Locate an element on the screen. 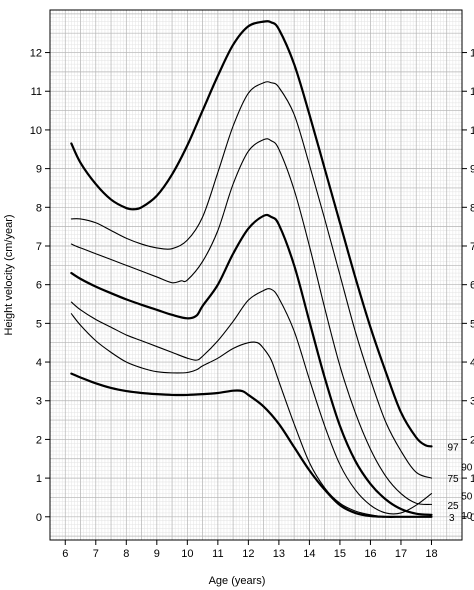 This screenshot has height=590, width=474. percentile-label-97: 97 is located at coordinates (453, 447).